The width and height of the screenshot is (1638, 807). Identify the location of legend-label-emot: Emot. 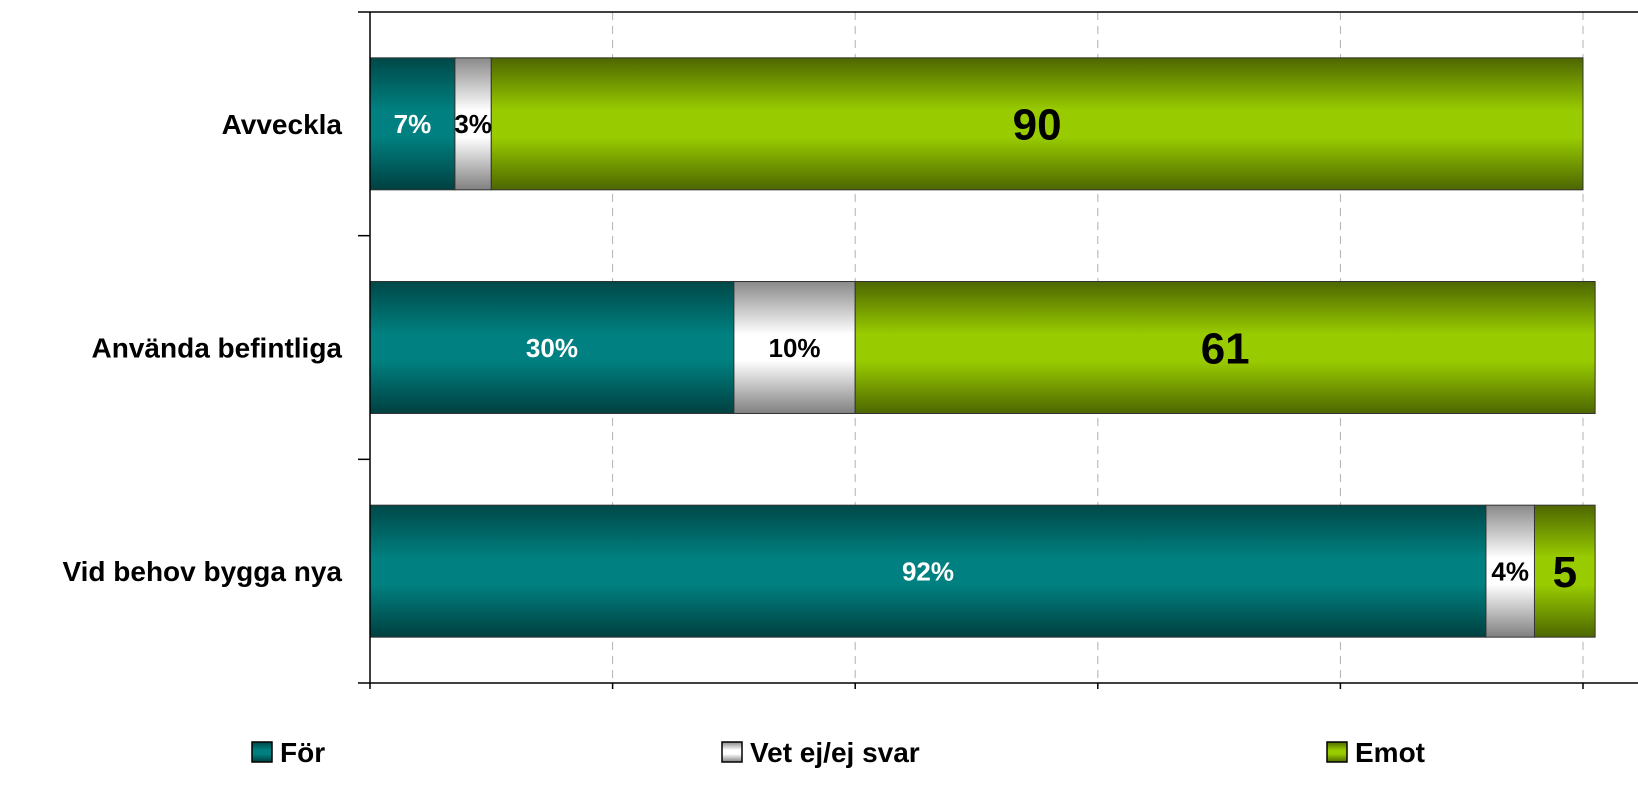
(1390, 752).